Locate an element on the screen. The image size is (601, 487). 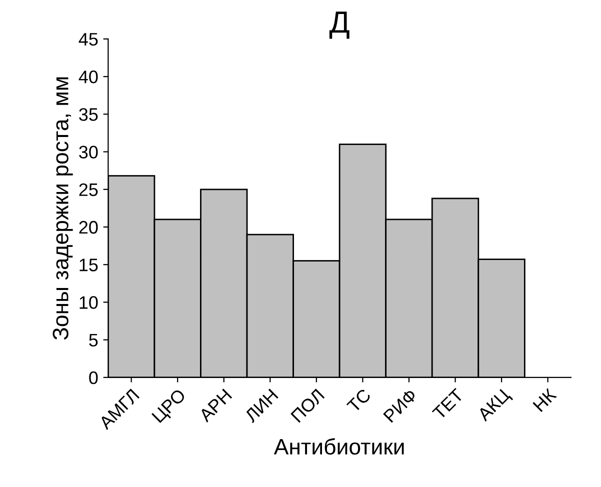
y-tick-label: 40 is located at coordinates (88, 77).